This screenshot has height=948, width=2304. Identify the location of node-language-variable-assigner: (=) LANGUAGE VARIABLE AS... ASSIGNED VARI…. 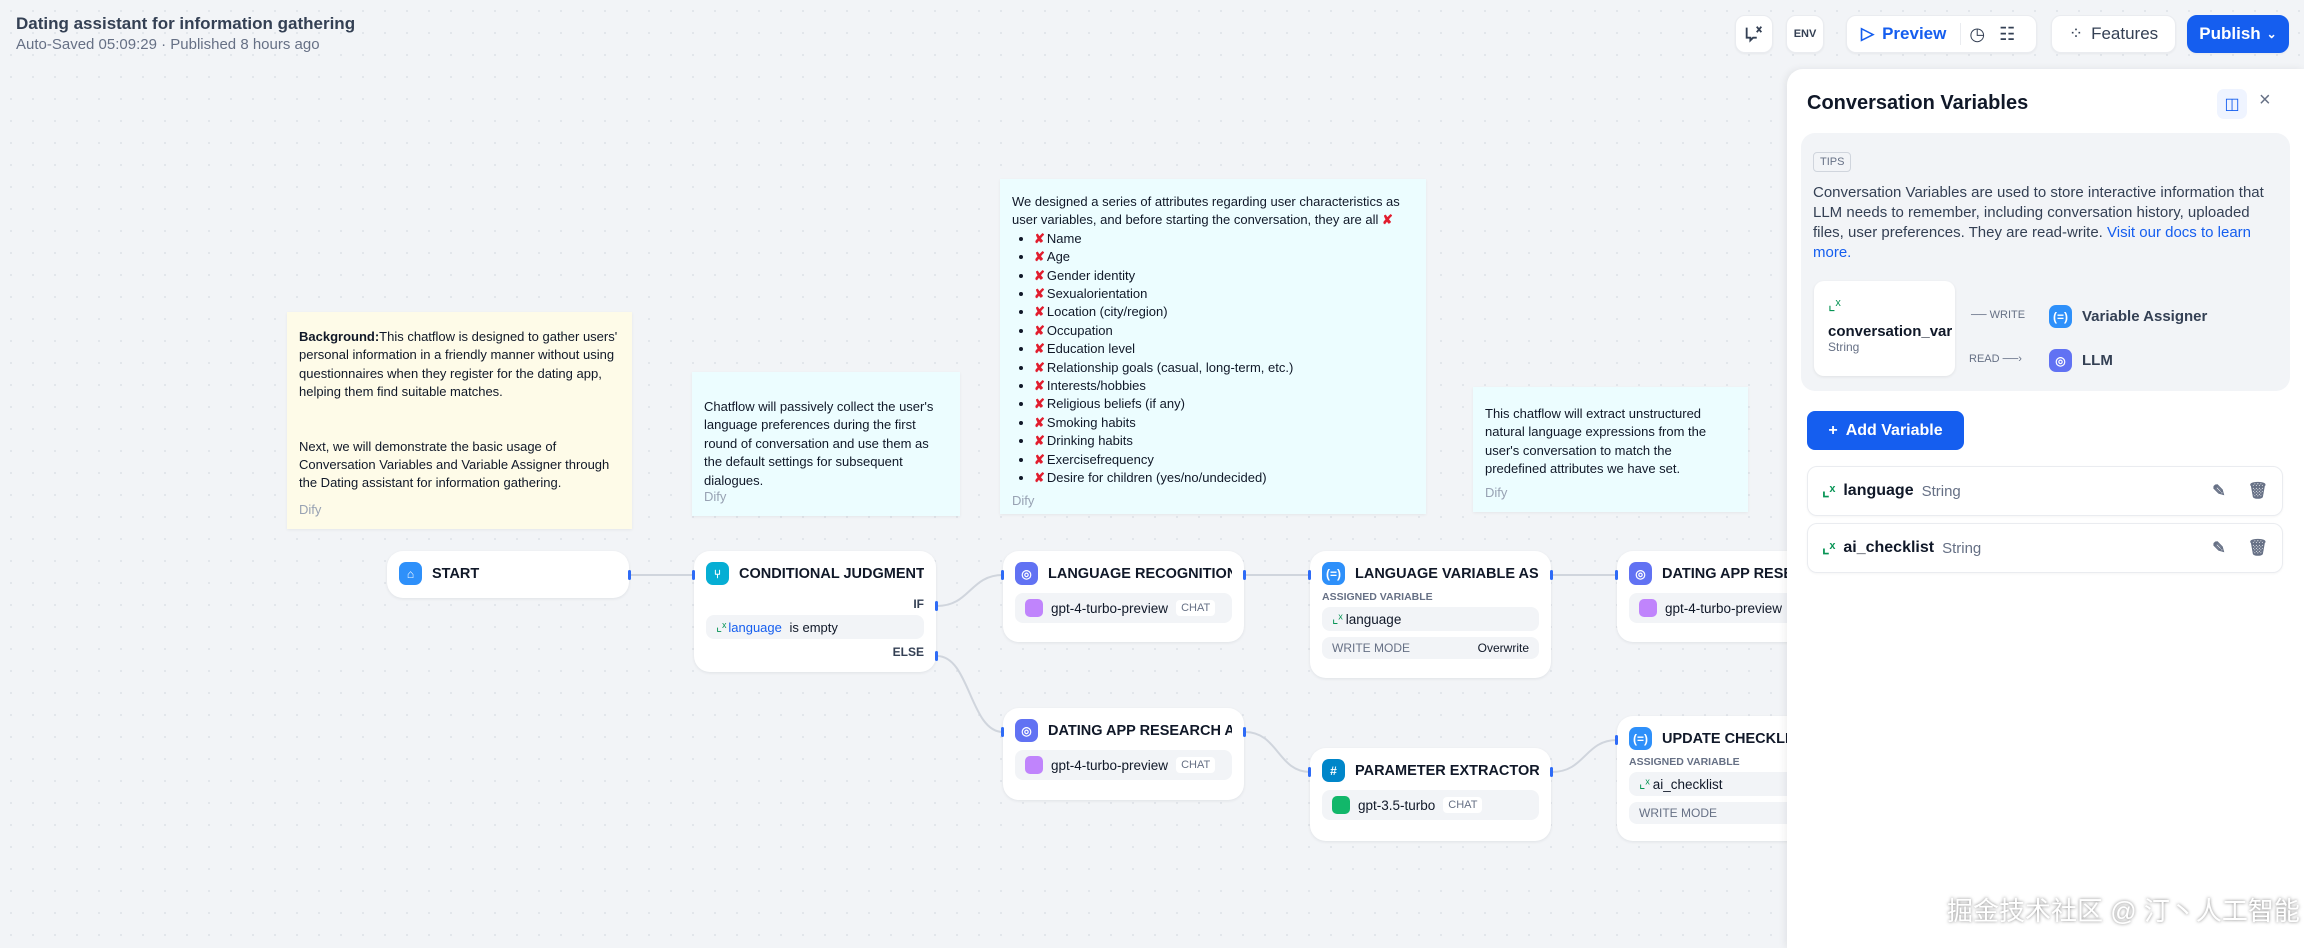
(1430, 614).